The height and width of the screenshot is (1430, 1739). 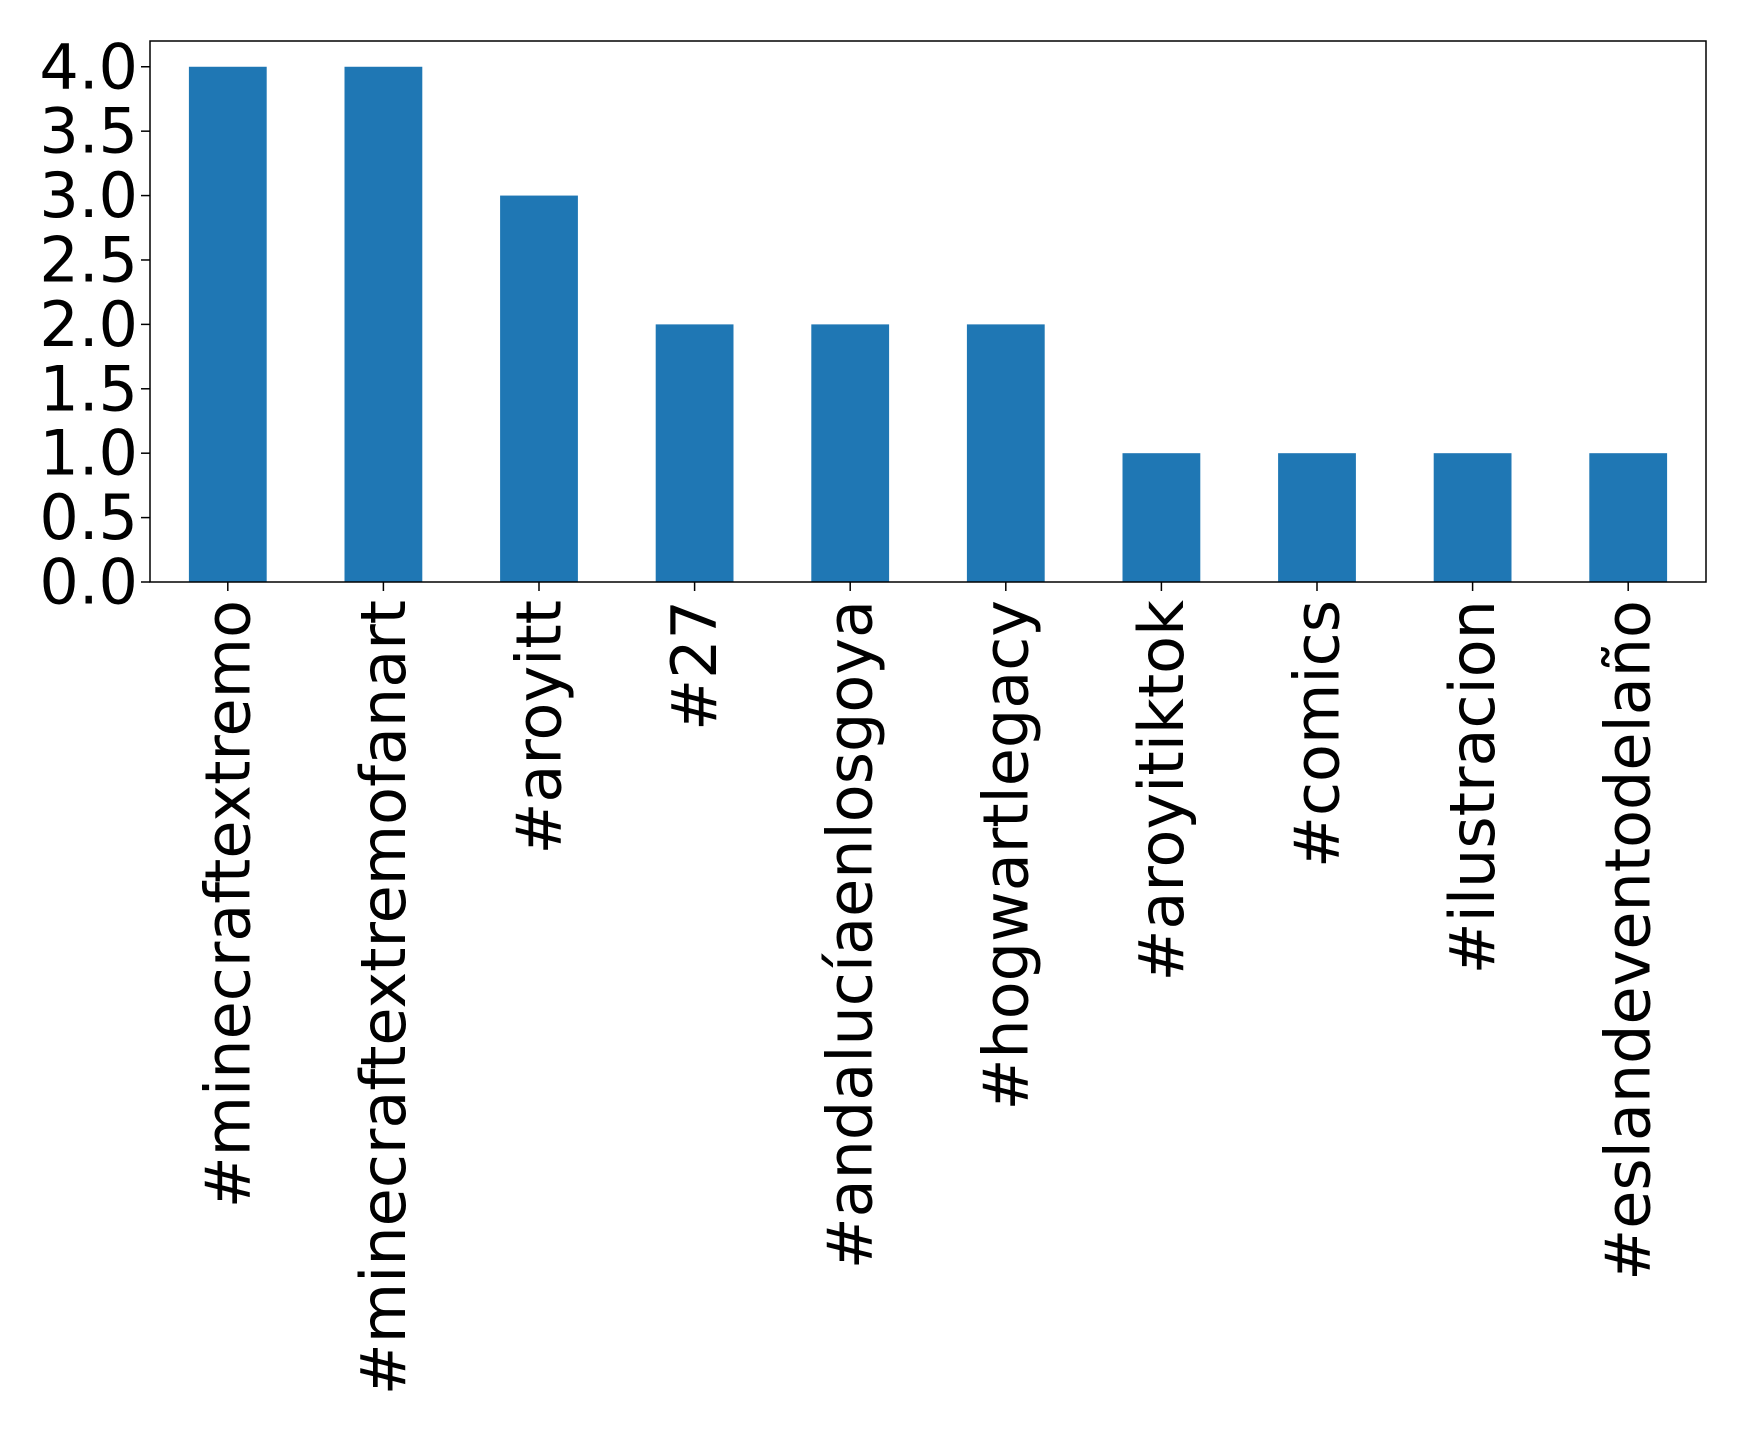 I want to click on y-tick-label-2: 1.0, so click(x=88, y=453).